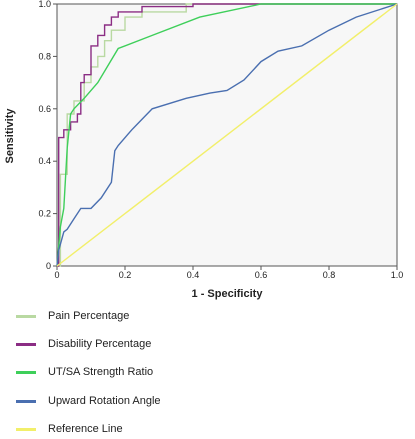 The height and width of the screenshot is (439, 415). What do you see at coordinates (100, 344) in the screenshot?
I see `legend-label: Disability Percentage` at bounding box center [100, 344].